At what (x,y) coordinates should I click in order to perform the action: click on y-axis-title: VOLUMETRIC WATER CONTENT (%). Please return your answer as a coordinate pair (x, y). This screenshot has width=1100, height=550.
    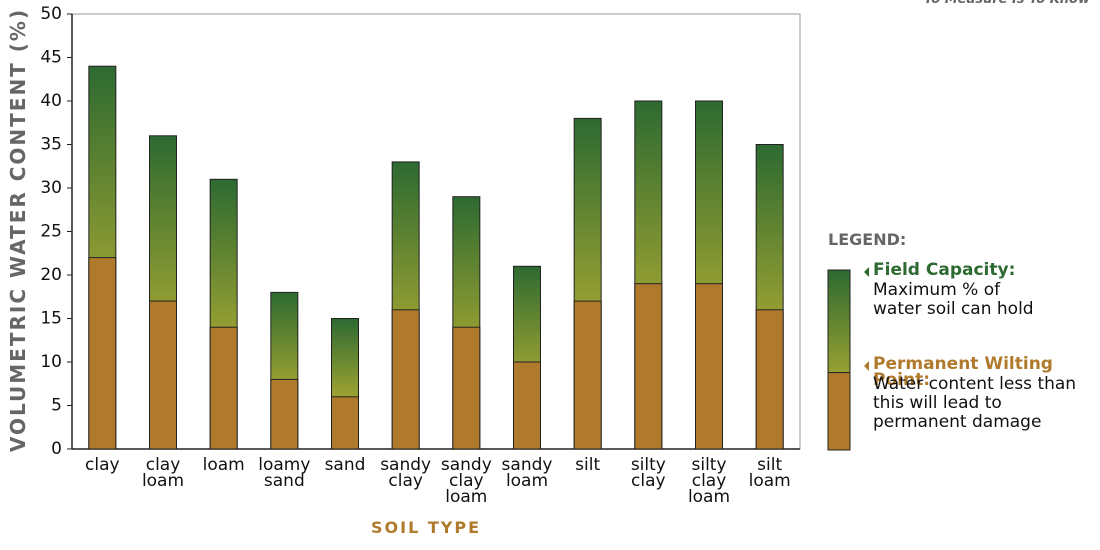
    Looking at the image, I should click on (18, 230).